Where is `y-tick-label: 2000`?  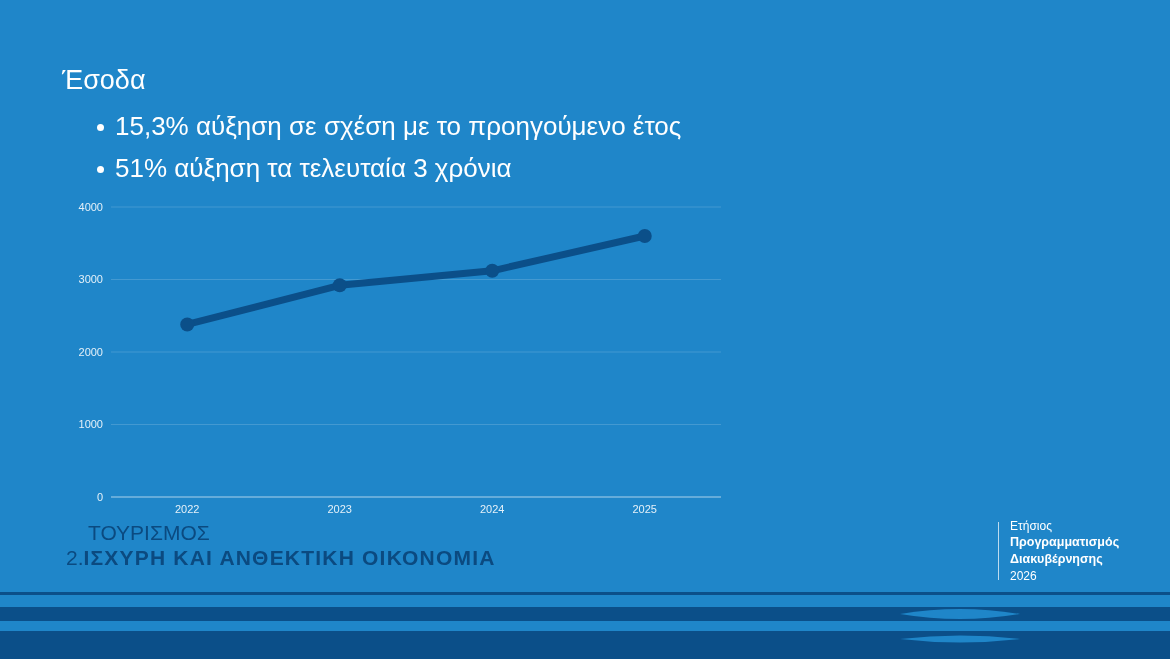
y-tick-label: 2000 is located at coordinates (90, 351).